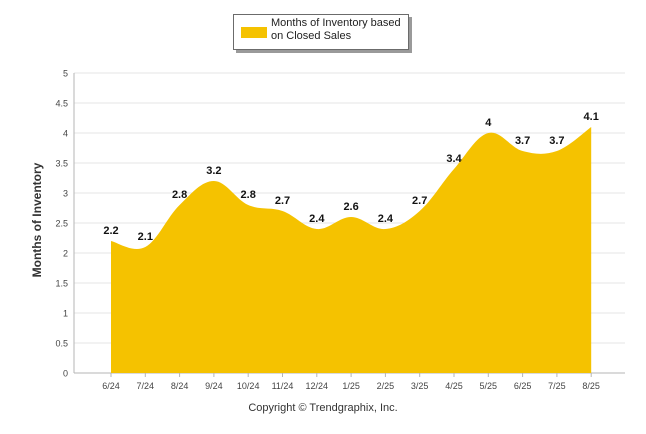 The height and width of the screenshot is (434, 646). What do you see at coordinates (488, 123) in the screenshot?
I see `data-label: 4` at bounding box center [488, 123].